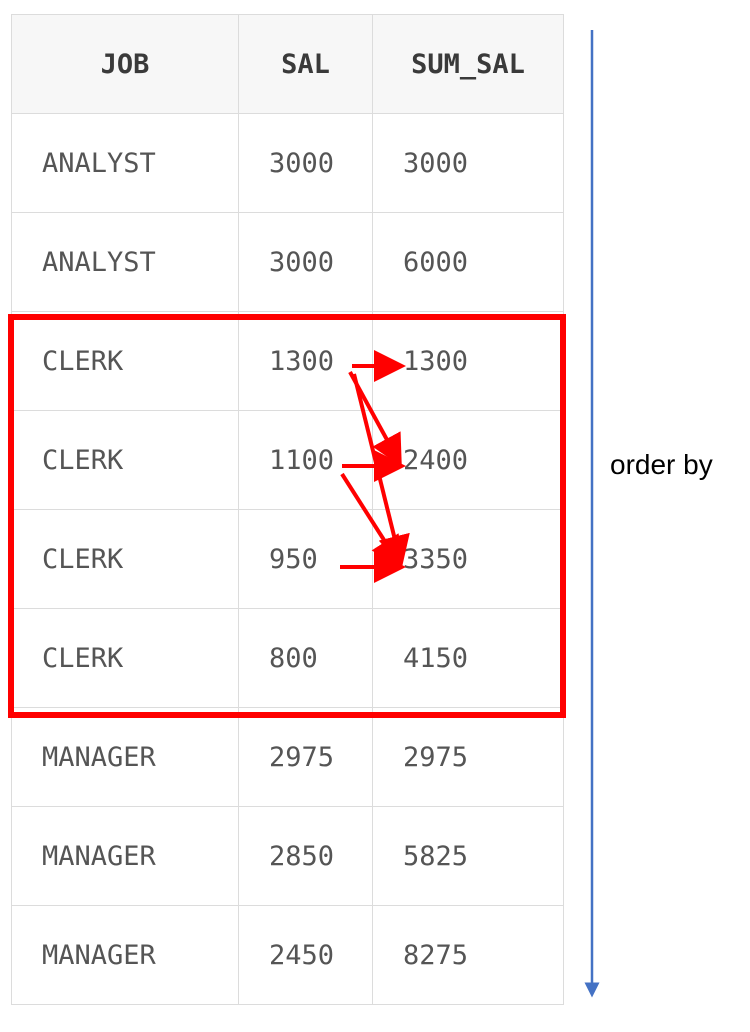 Image resolution: width=750 pixels, height=1032 pixels. I want to click on table-row: MANAGER 2975 2975, so click(287, 757).